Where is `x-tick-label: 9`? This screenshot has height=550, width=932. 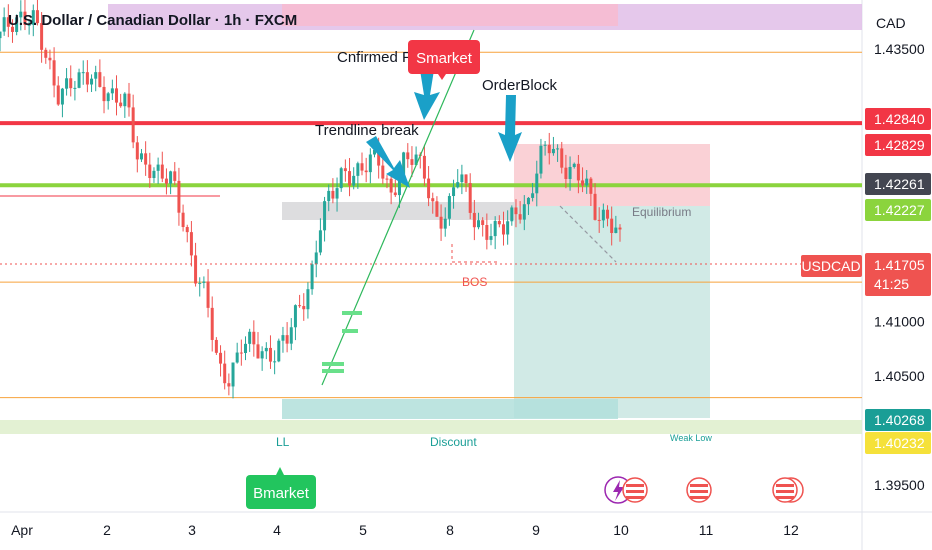
x-tick-label: 9 is located at coordinates (536, 530).